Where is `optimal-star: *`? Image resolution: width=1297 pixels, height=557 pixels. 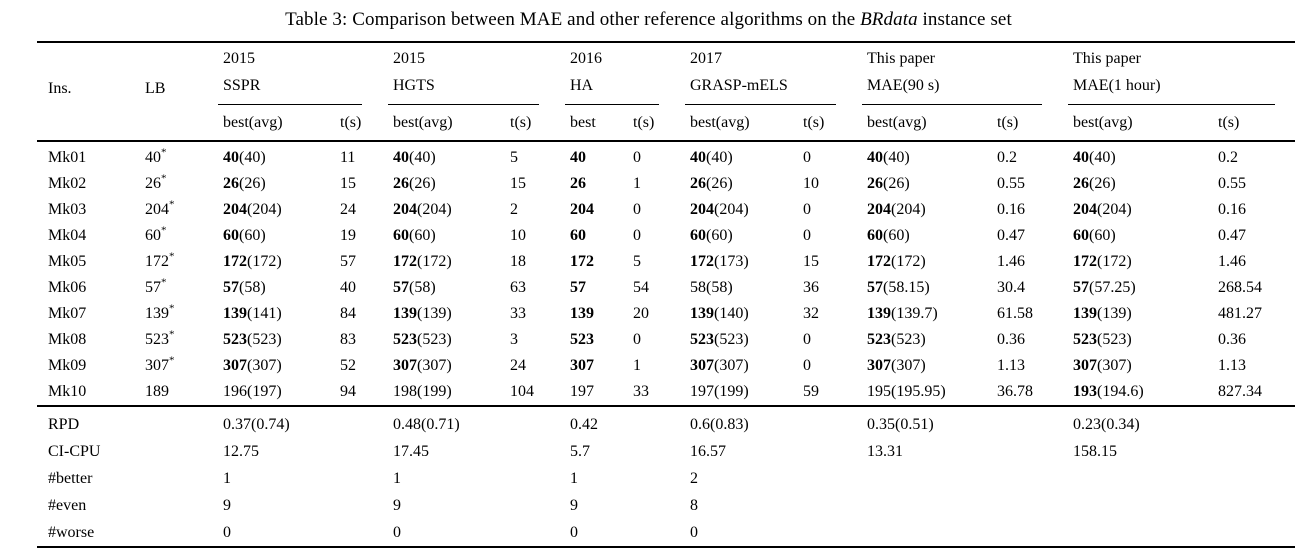
optimal-star: * is located at coordinates (164, 282).